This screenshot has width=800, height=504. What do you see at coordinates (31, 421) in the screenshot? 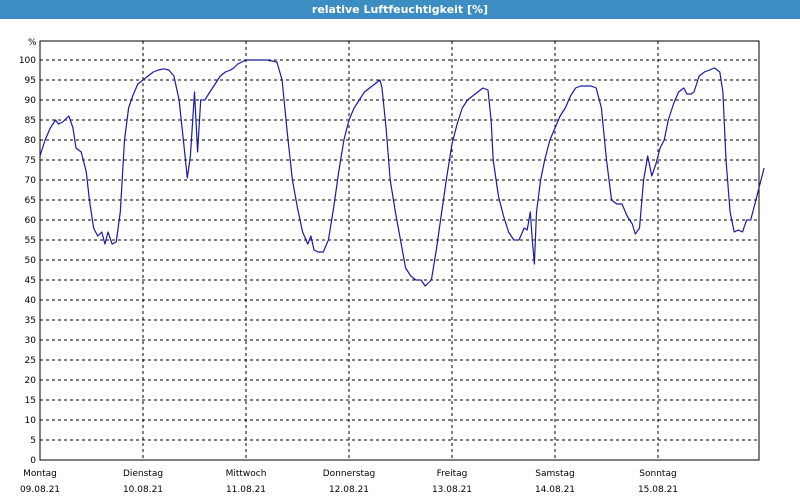
I see `y-tick-label: 10` at bounding box center [31, 421].